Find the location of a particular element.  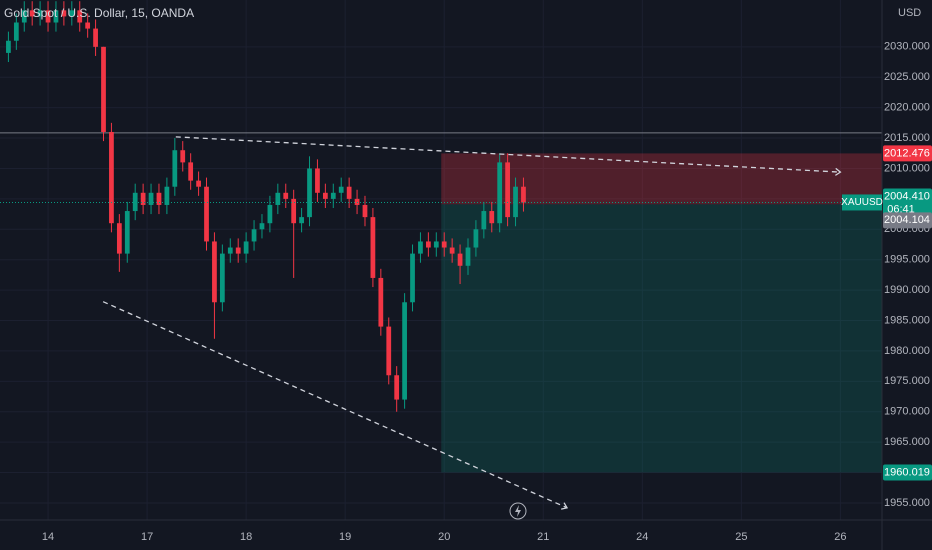

symbol-label-bg is located at coordinates (862, 202).